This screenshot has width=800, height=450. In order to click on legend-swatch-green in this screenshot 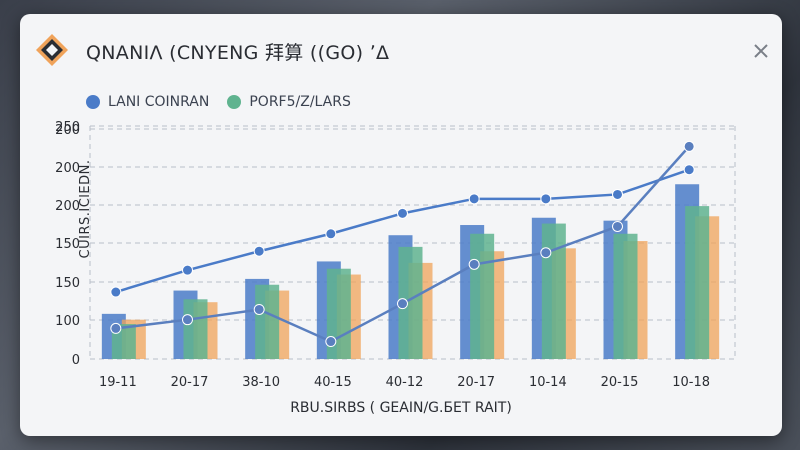, I will do `click(234, 102)`.